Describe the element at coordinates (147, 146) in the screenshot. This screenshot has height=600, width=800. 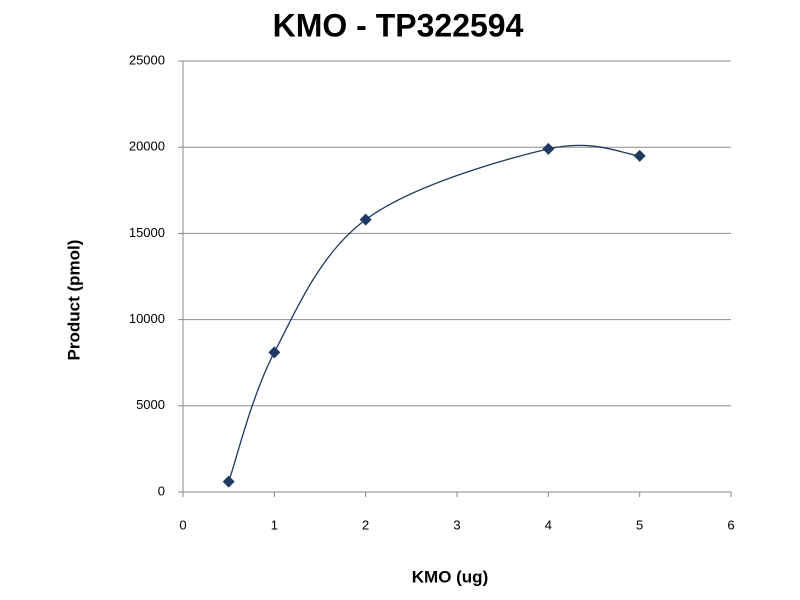
I see `y-tick-label: 20000` at that location.